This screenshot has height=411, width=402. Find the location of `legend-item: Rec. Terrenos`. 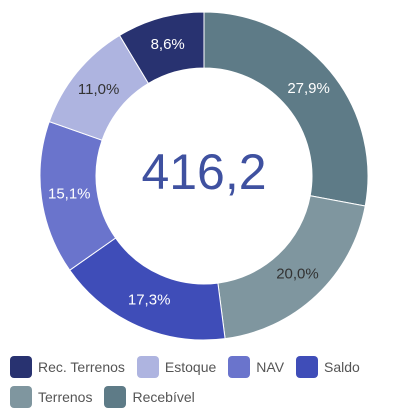

legend-item: Rec. Terrenos is located at coordinates (67, 367).